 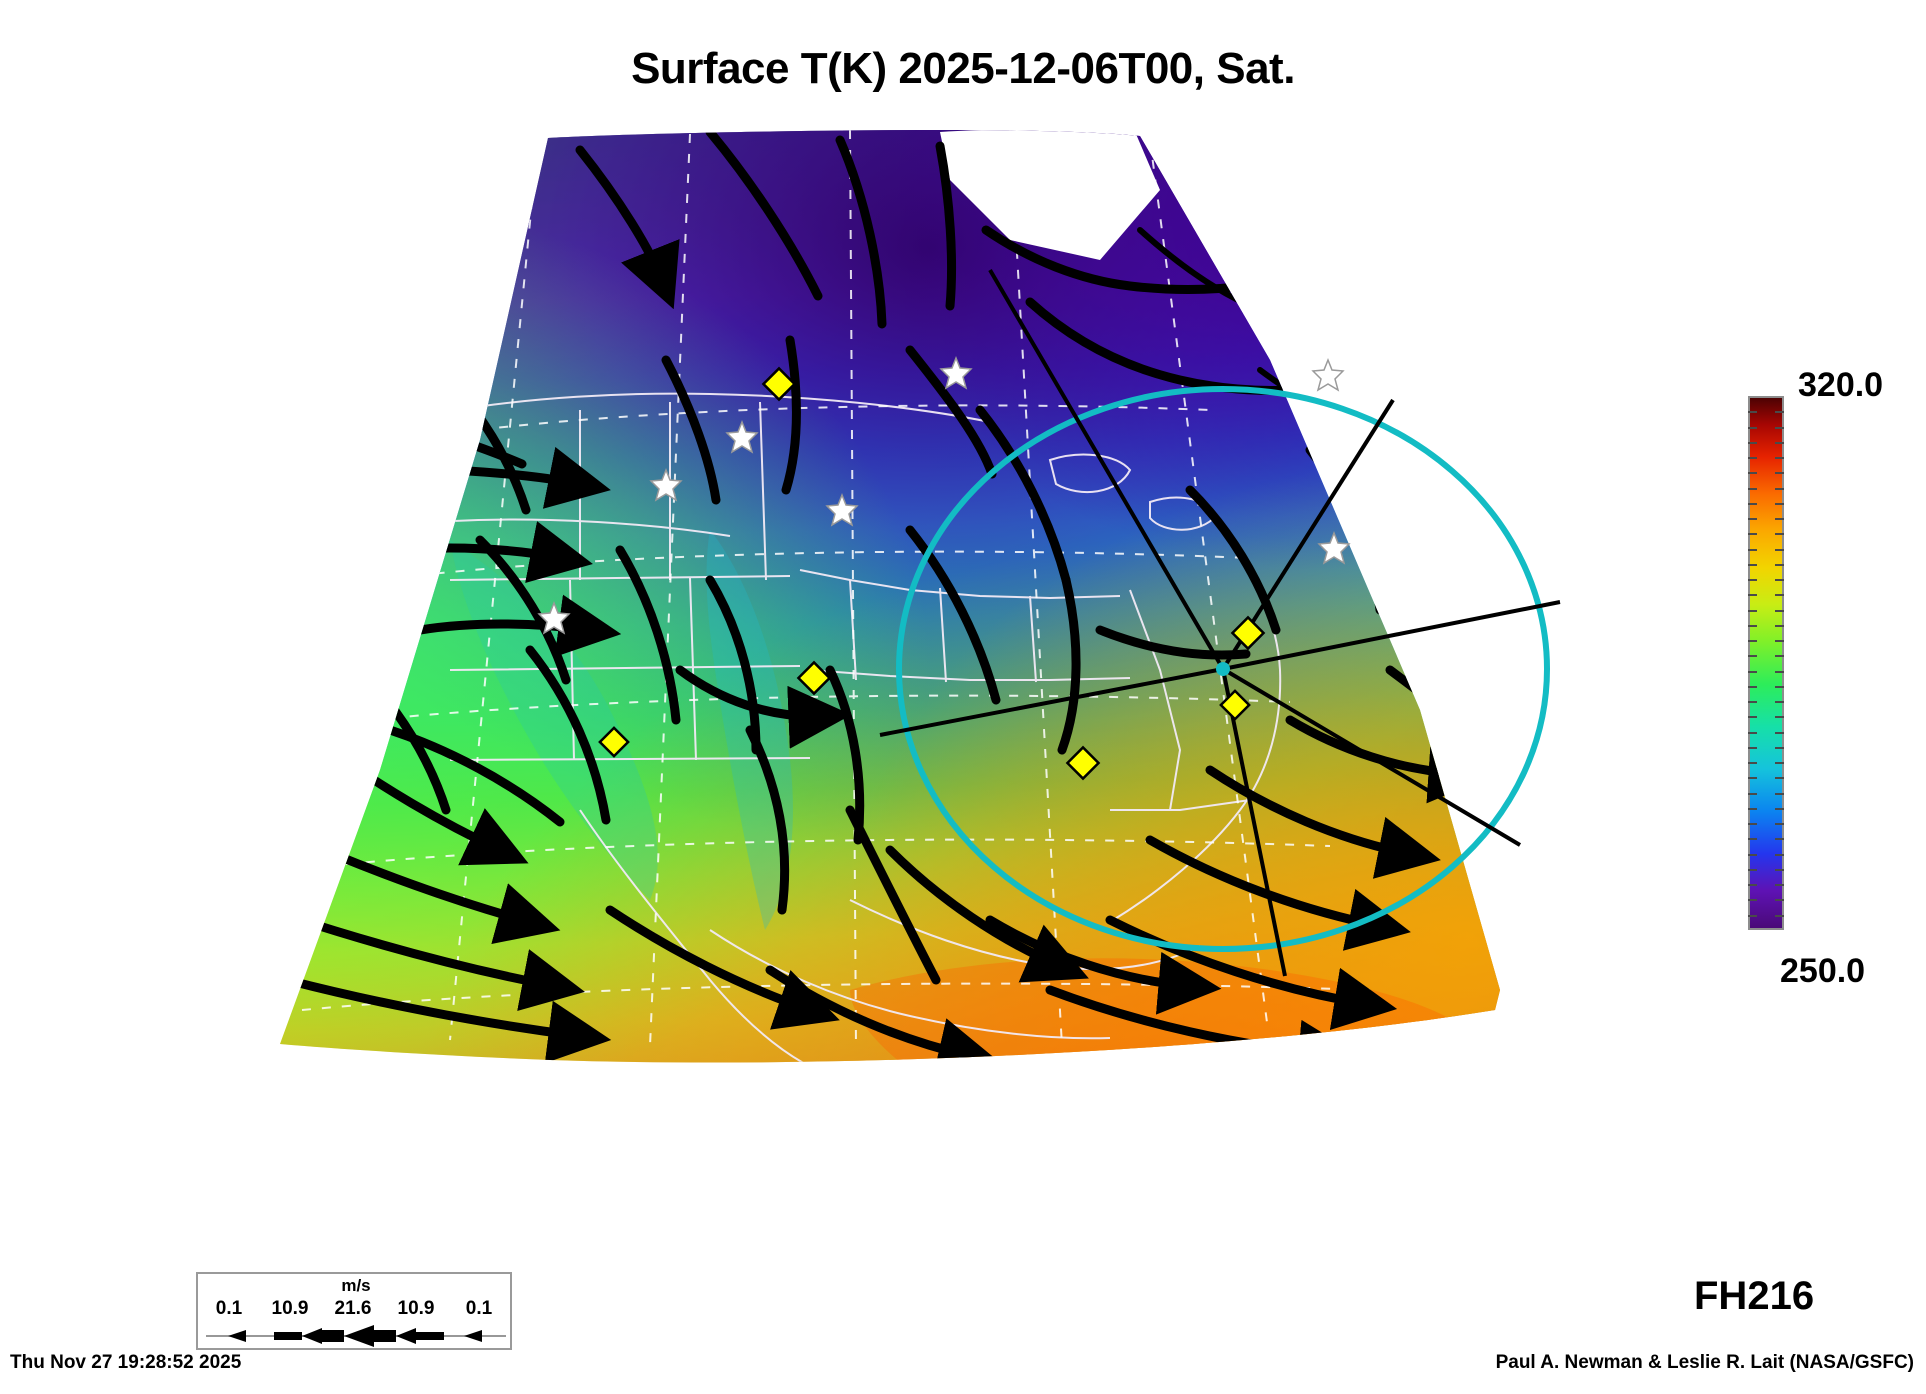 What do you see at coordinates (1841, 385) in the screenshot?
I see `colorbar-max-label: 320.0` at bounding box center [1841, 385].